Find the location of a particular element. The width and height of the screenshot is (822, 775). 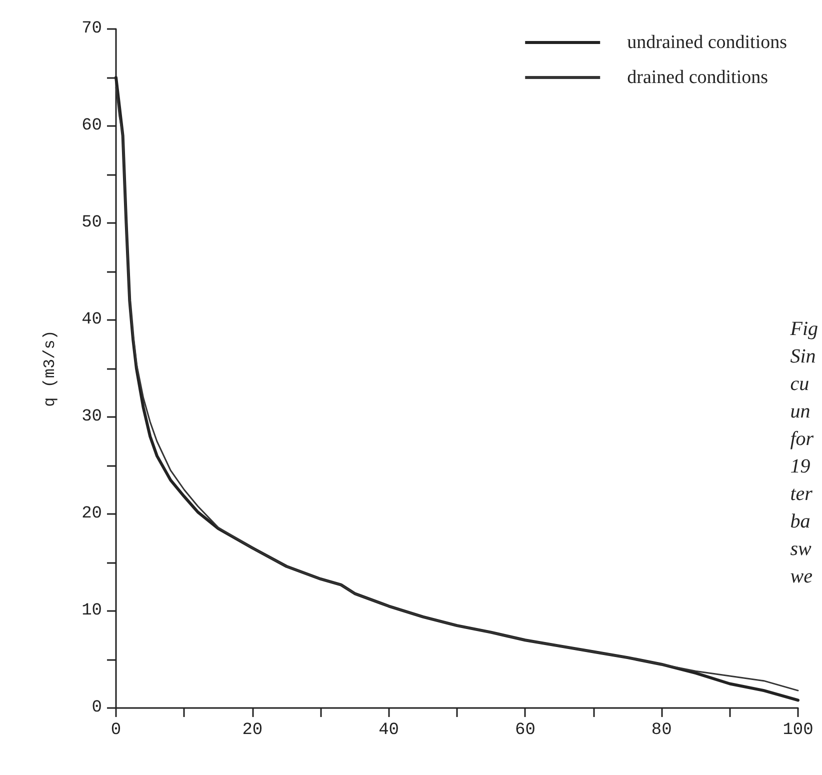

y-tick-label: 50 is located at coordinates (92, 223).